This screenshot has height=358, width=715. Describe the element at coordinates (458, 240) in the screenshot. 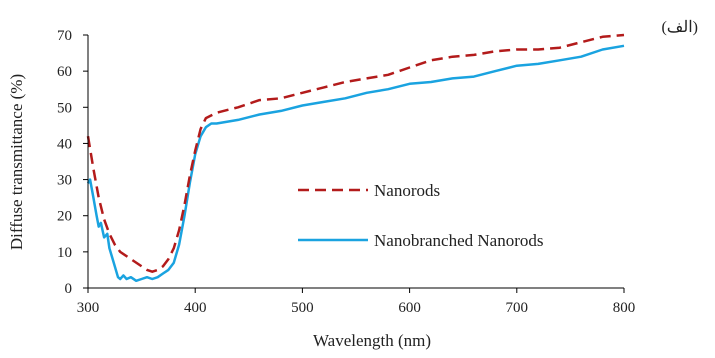

I see `legend-label-nanobranched: Nanobranched Nanorods` at that location.